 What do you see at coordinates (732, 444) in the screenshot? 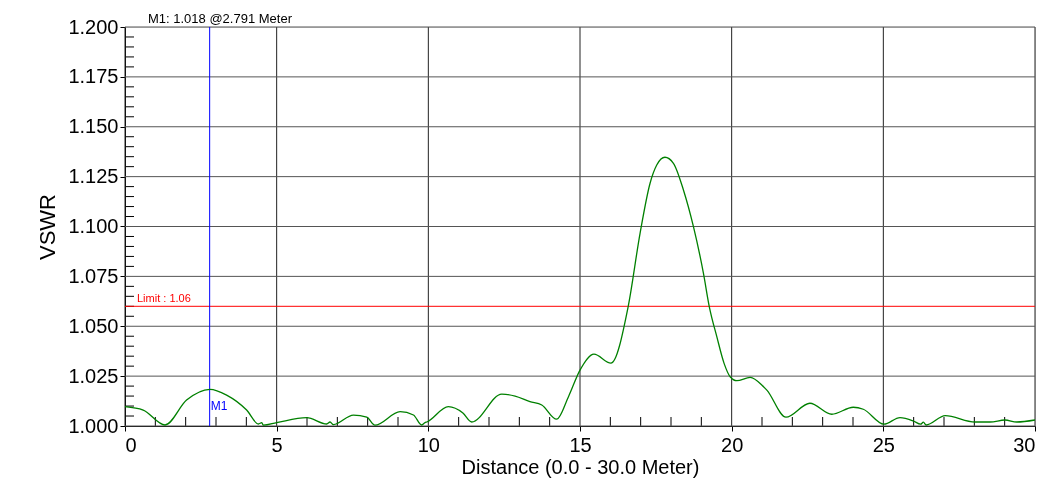
I see `x-tick-label: 20` at bounding box center [732, 444].